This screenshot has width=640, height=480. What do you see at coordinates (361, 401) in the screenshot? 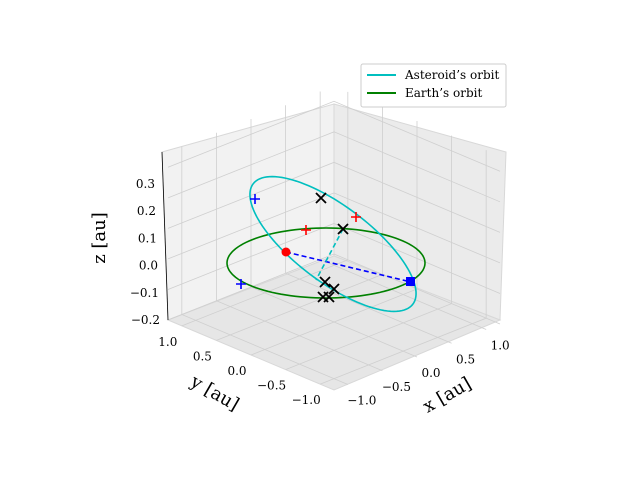
I see `x-tick-label: −1.0` at bounding box center [361, 401].